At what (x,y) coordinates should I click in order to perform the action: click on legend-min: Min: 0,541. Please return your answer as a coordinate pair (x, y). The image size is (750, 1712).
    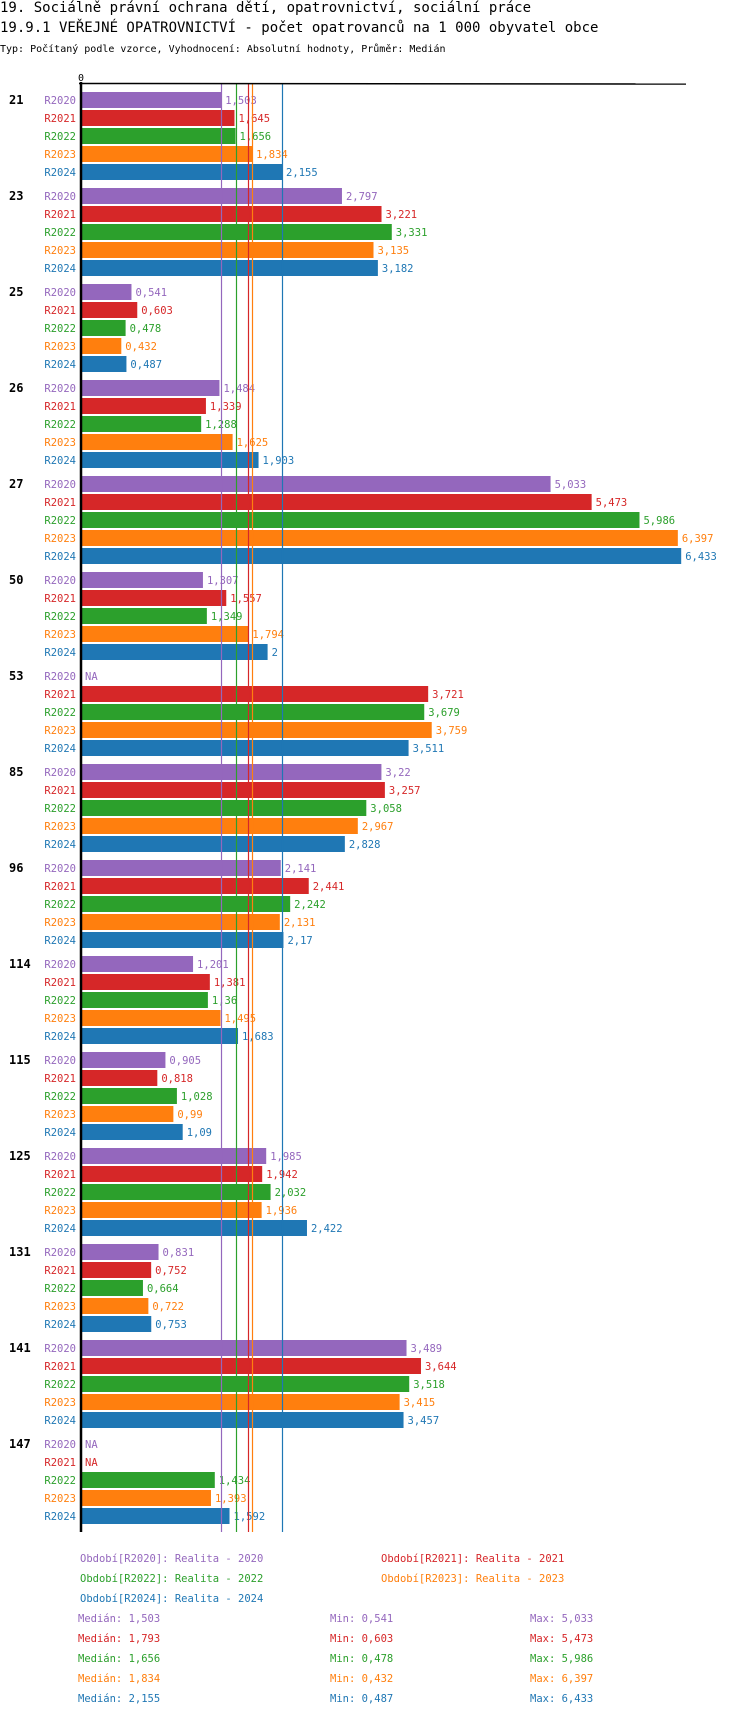
    Looking at the image, I should click on (362, 1619).